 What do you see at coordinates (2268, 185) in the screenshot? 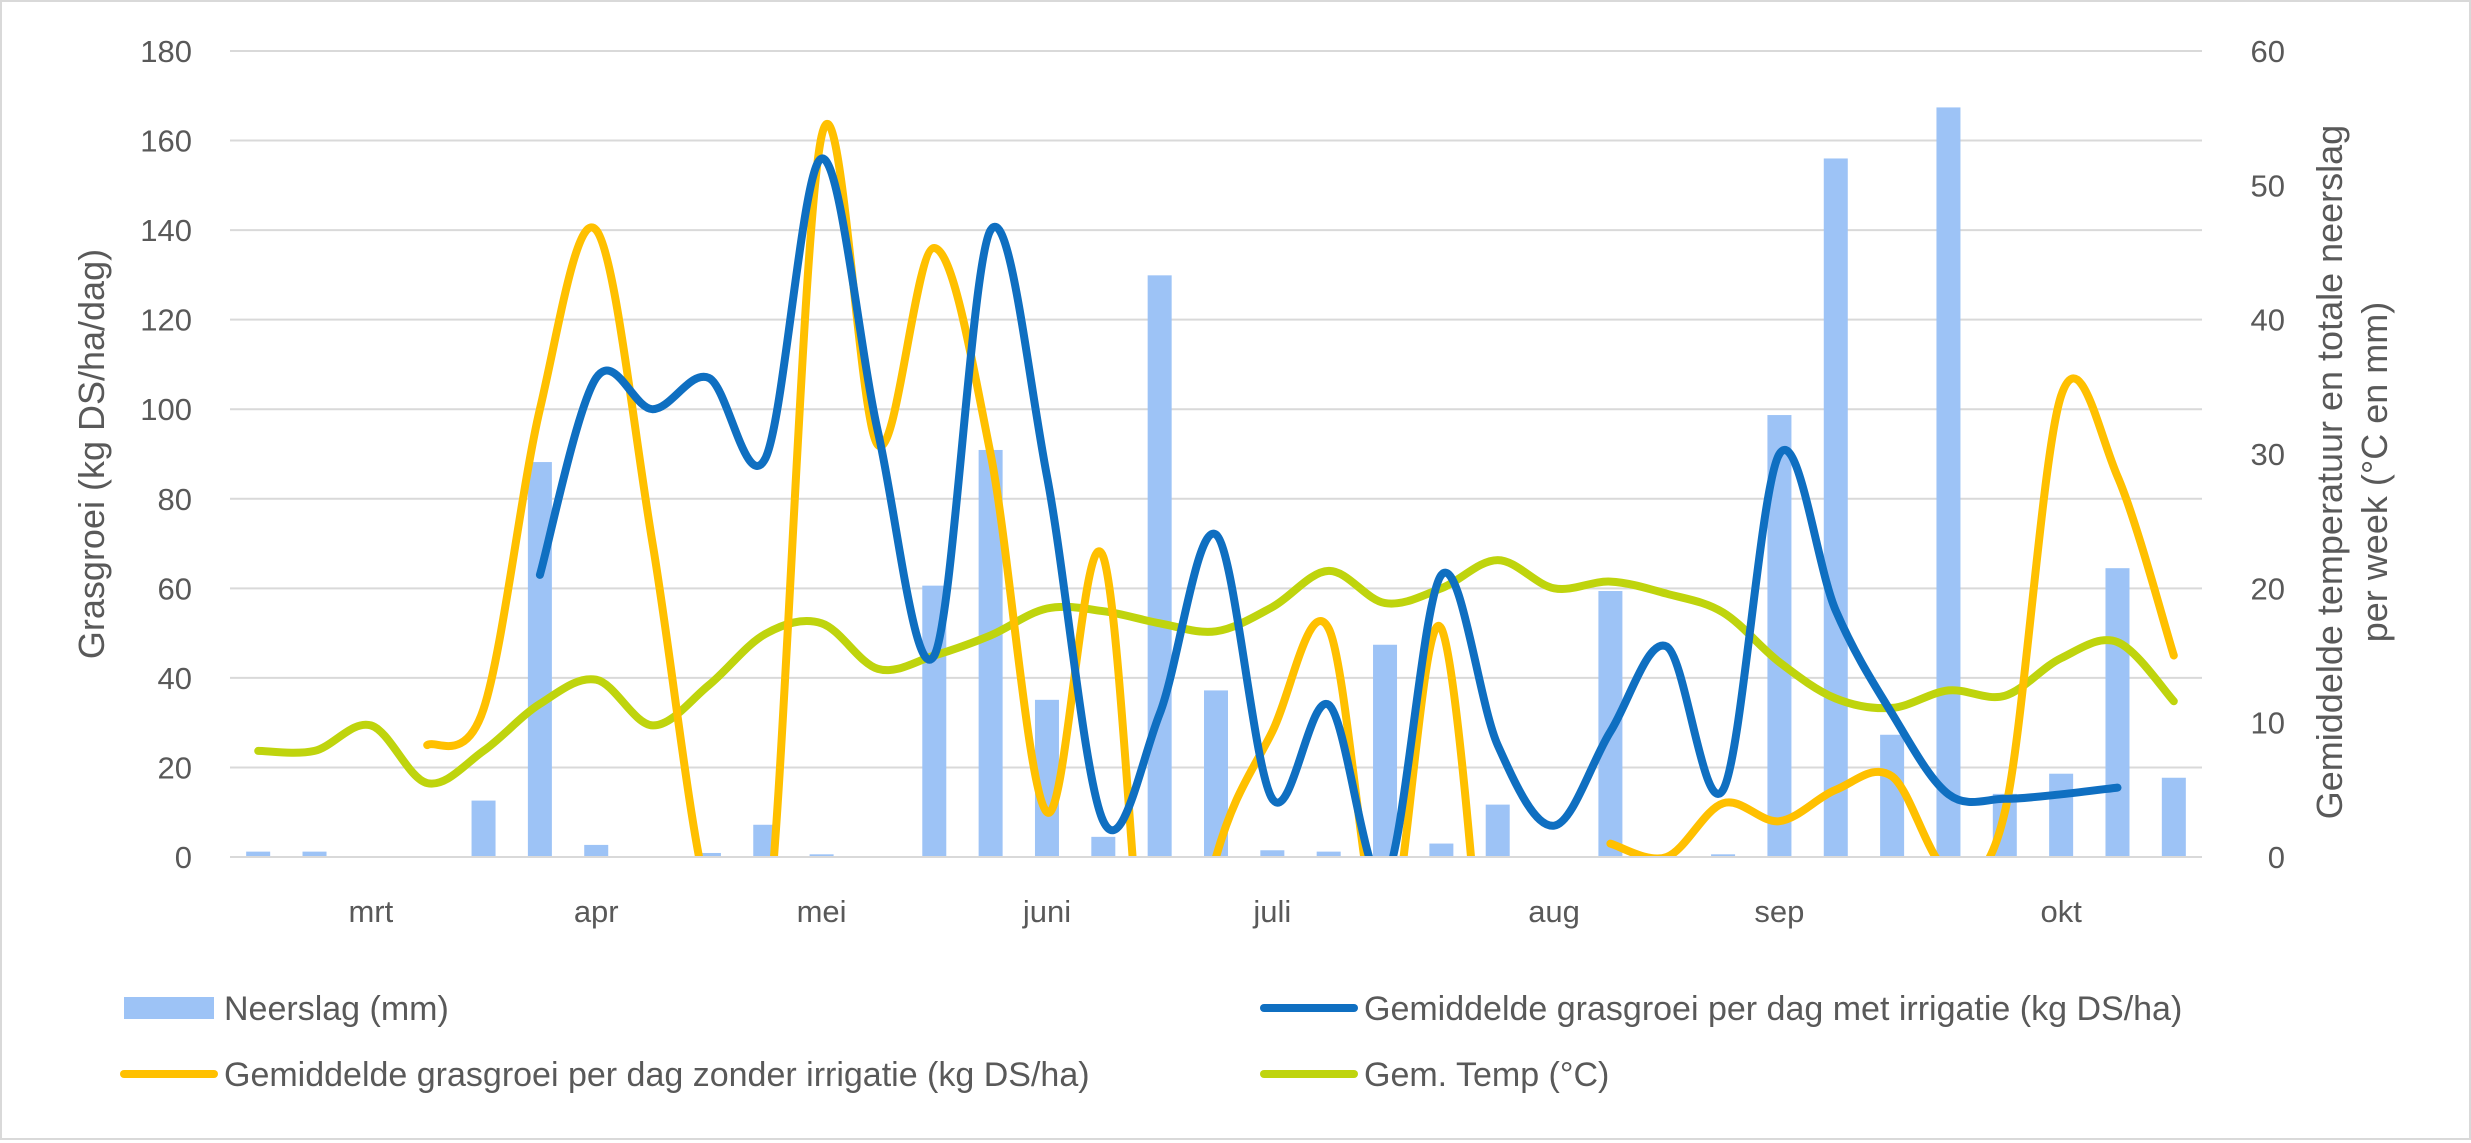
I see `right-tick-label: 50` at bounding box center [2268, 185].